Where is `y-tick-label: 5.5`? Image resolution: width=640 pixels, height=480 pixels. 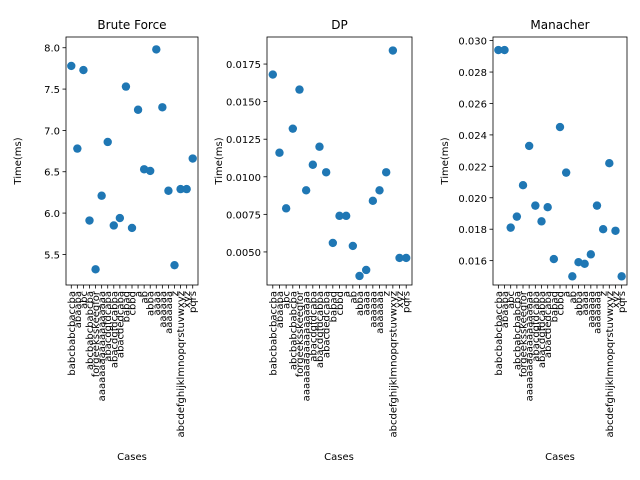
y-tick-label: 5.5 is located at coordinates (52, 255).